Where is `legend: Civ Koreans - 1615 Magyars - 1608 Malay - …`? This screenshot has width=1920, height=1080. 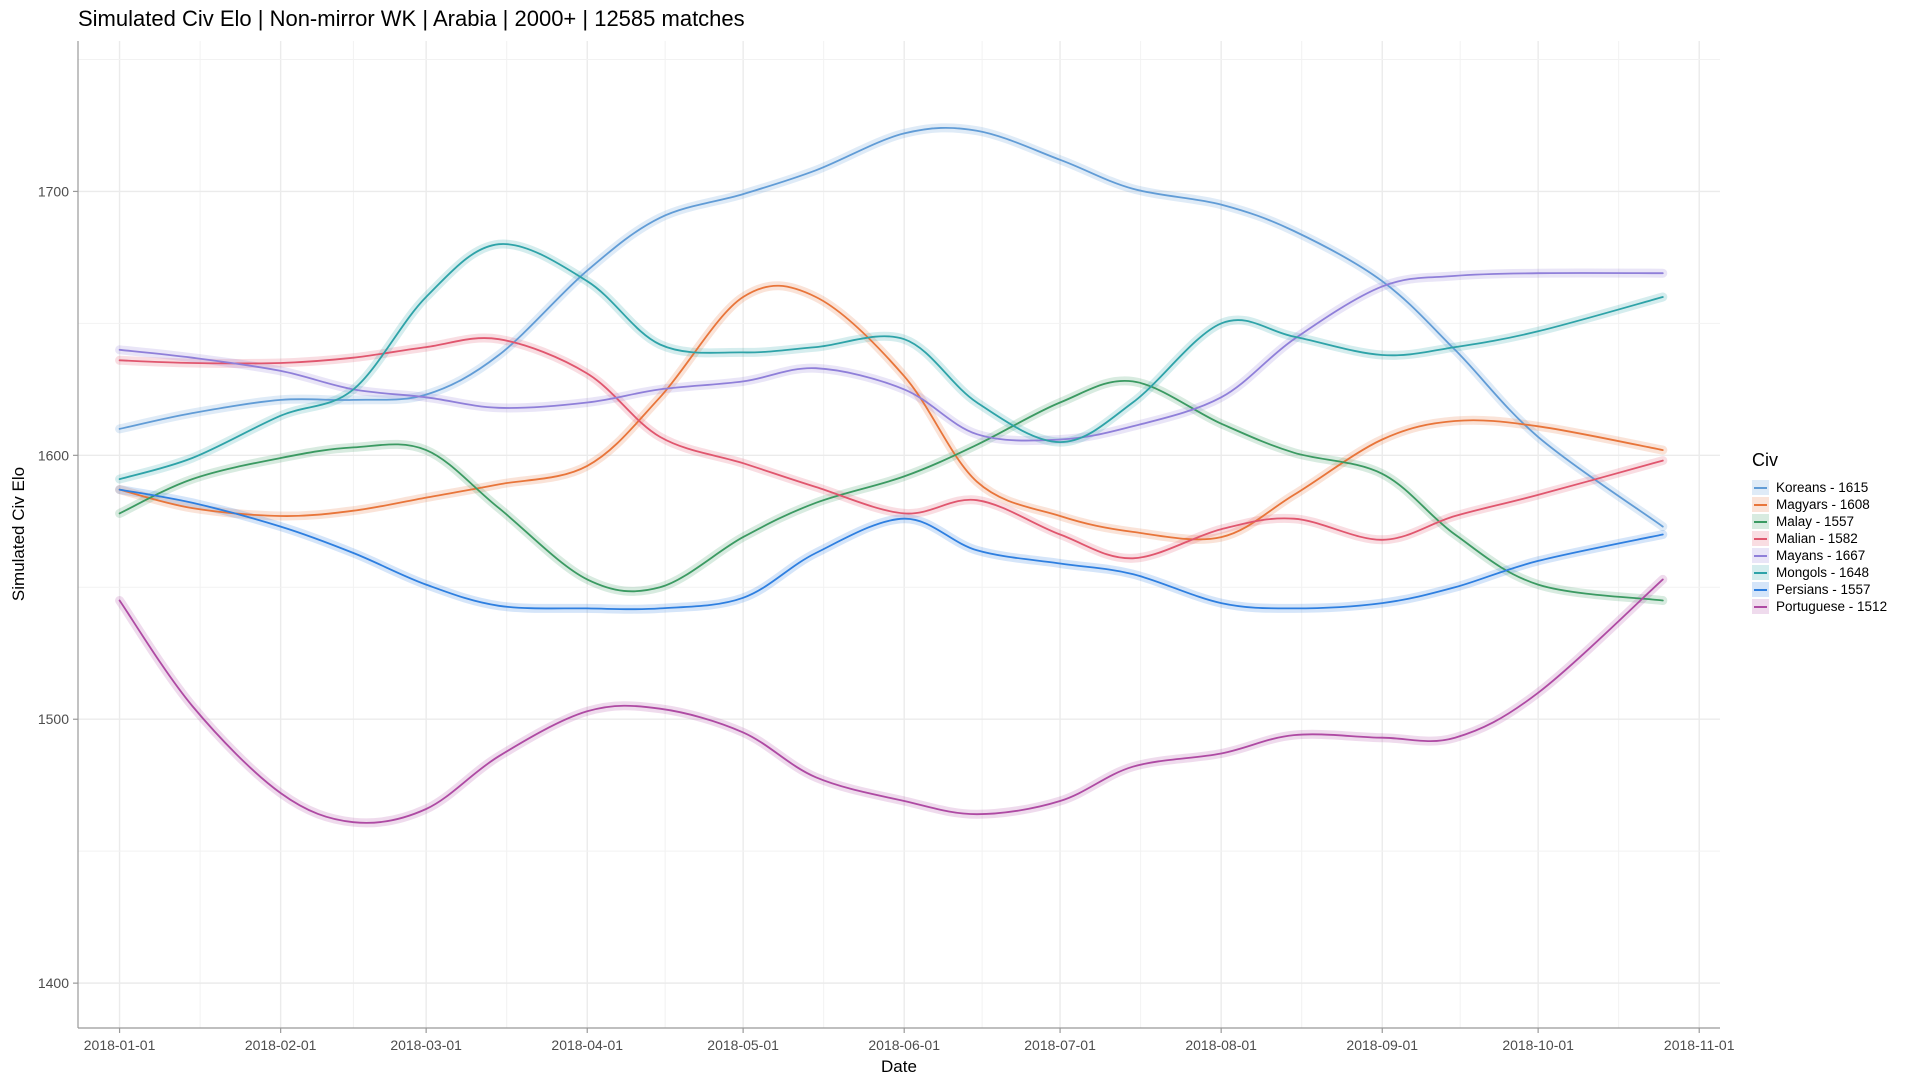 legend: Civ Koreans - 1615 Magyars - 1608 Malay - … is located at coordinates (1819, 532).